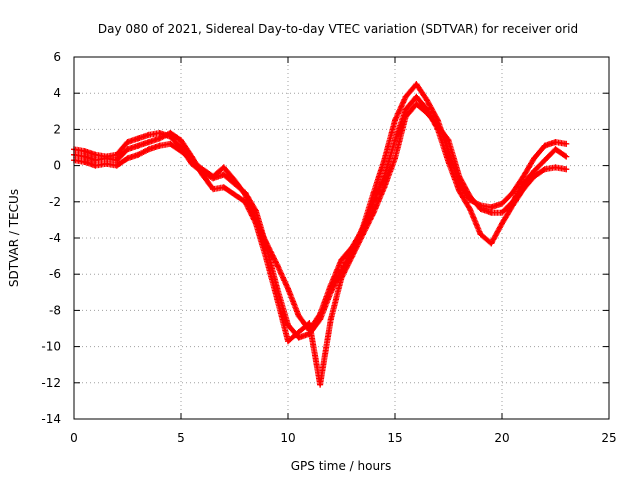 The image size is (640, 484). Describe the element at coordinates (57, 93) in the screenshot. I see `y-tick-label: 4` at that location.